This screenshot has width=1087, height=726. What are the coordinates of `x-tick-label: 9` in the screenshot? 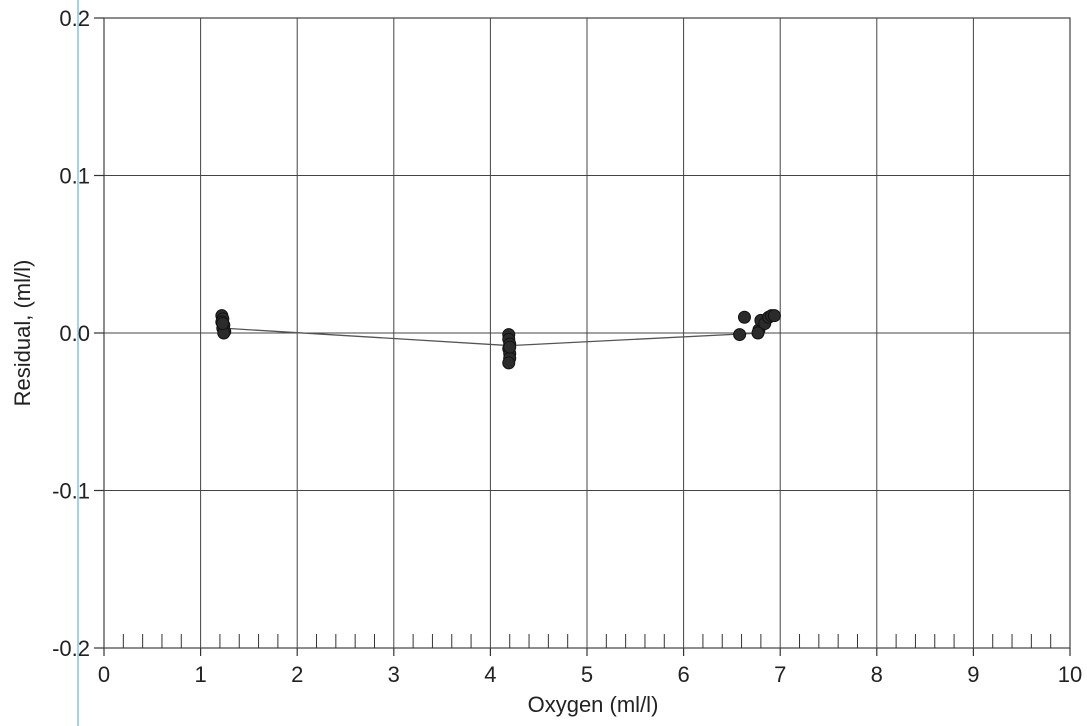 It's located at (973, 674).